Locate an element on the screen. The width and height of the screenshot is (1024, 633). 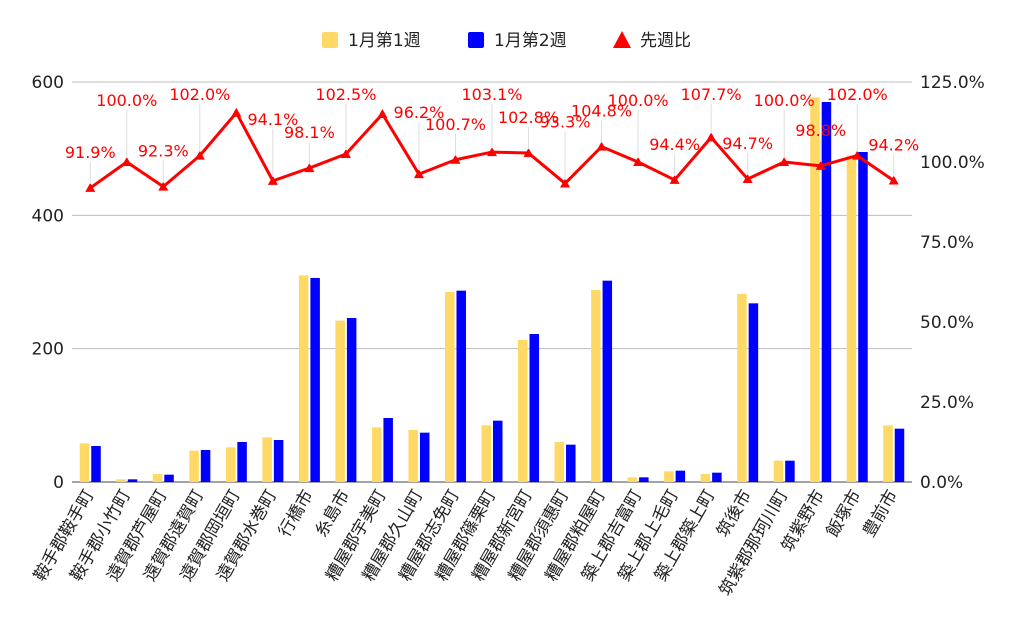
ratio-data-label: 98.1% is located at coordinates (309, 132).